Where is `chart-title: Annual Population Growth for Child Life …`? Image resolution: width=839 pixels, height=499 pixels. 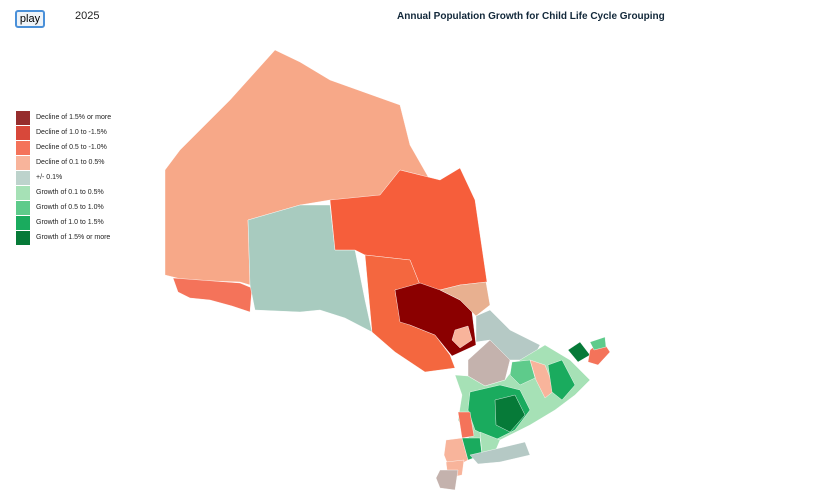
chart-title: Annual Population Growth for Child Life … is located at coordinates (531, 16).